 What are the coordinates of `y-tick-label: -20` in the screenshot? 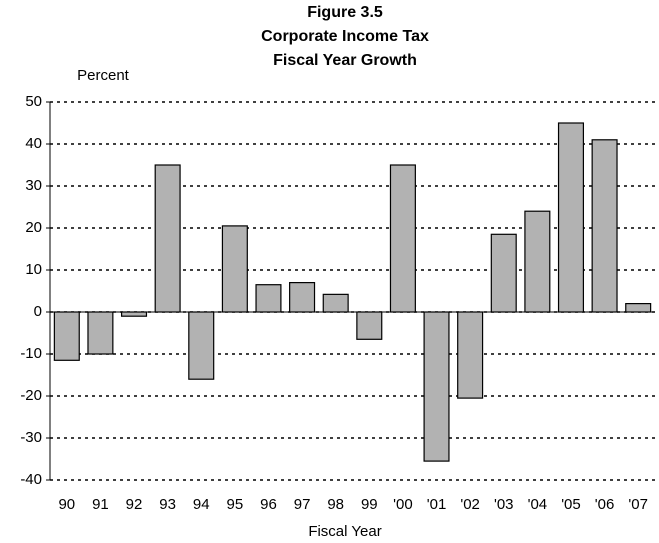 It's located at (31, 395).